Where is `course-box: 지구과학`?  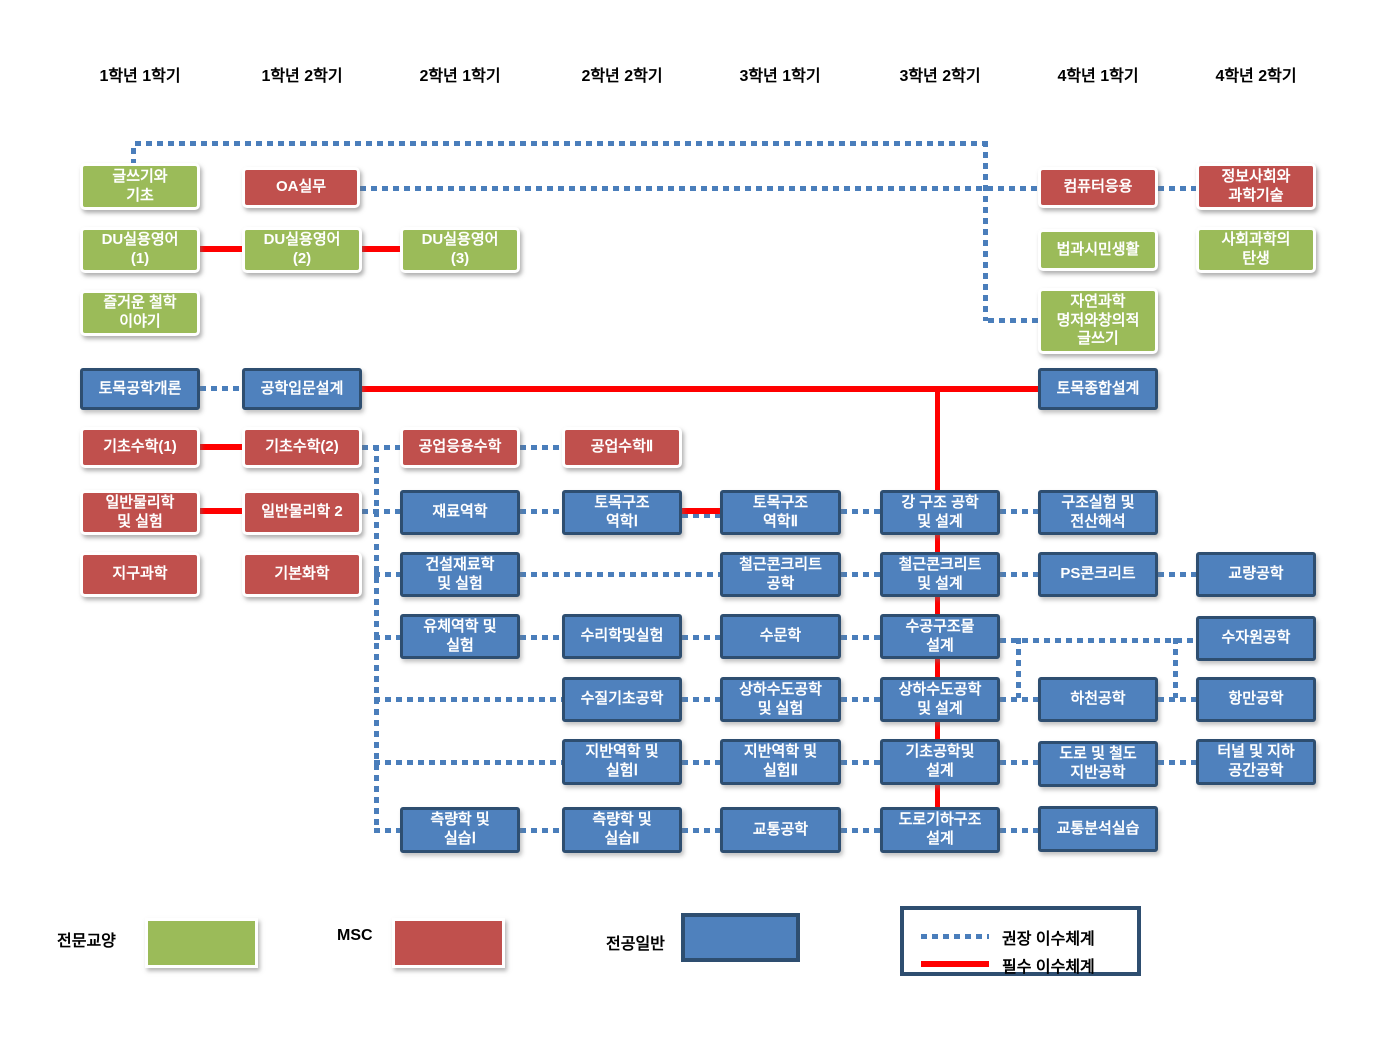
course-box: 지구과학 is located at coordinates (140, 574).